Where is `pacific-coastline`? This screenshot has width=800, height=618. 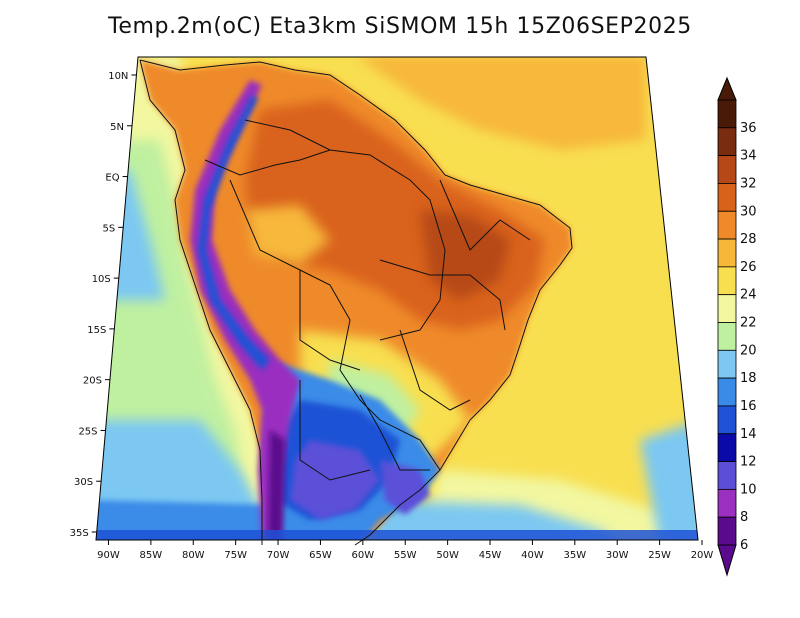 pacific-coastline is located at coordinates (201, 302).